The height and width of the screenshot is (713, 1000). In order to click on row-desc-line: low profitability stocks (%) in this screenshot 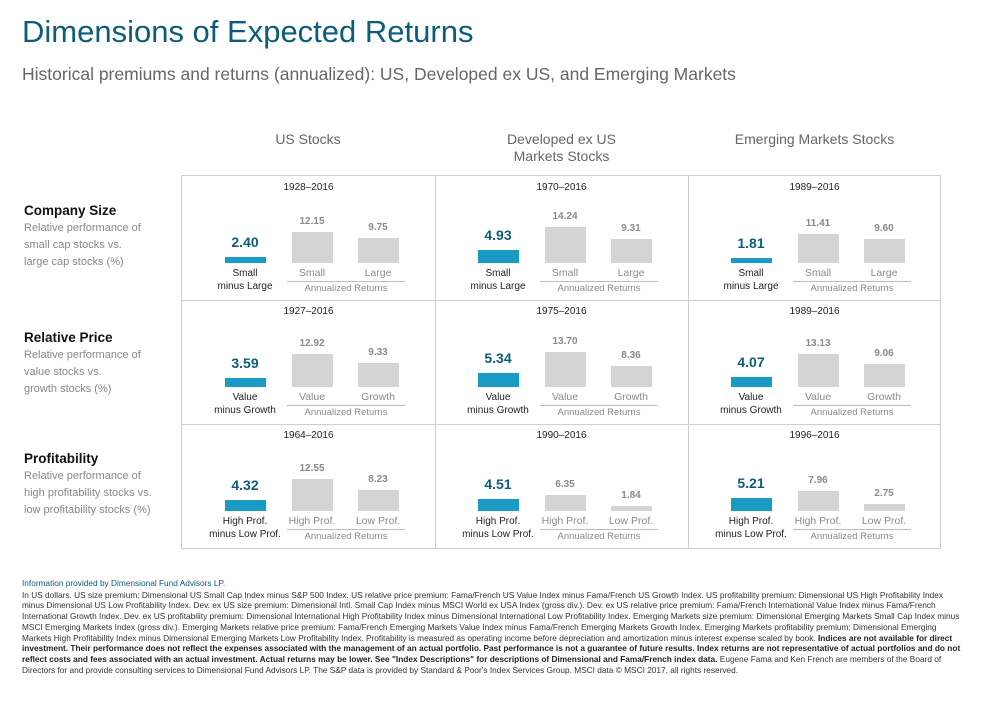, I will do `click(87, 510)`.